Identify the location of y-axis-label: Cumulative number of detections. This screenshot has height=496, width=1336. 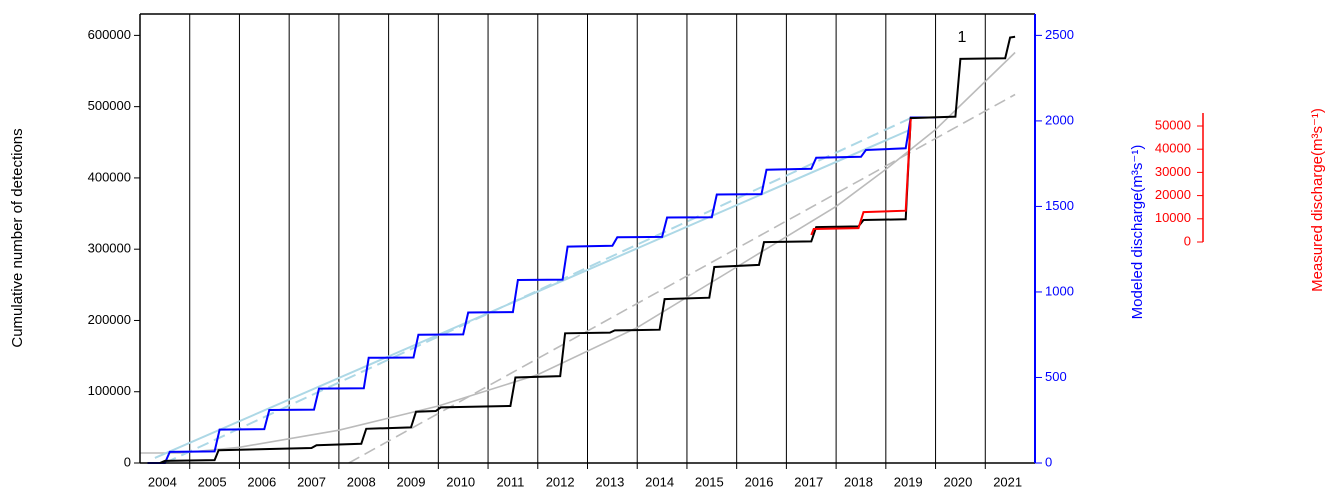
(17, 237).